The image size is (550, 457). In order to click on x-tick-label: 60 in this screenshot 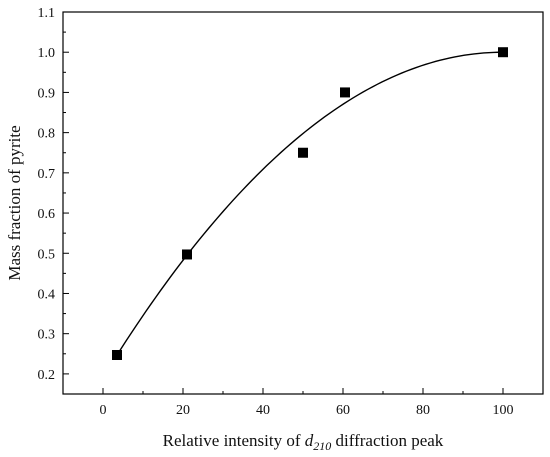, I will do `click(343, 410)`.